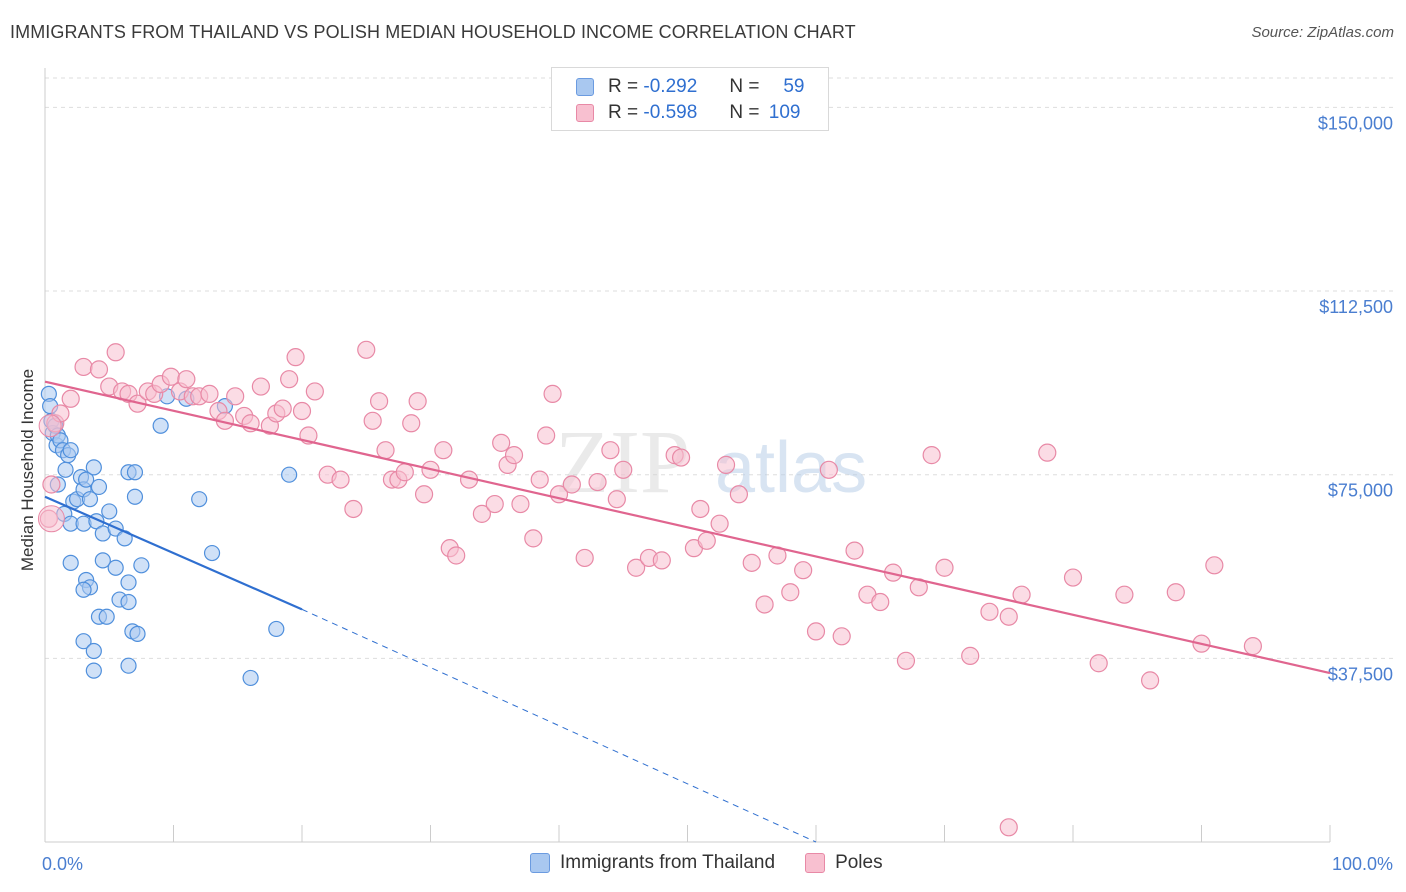 This screenshot has width=1406, height=892. I want to click on series-legend: Immigrants from Thailand Poles, so click(721, 863).